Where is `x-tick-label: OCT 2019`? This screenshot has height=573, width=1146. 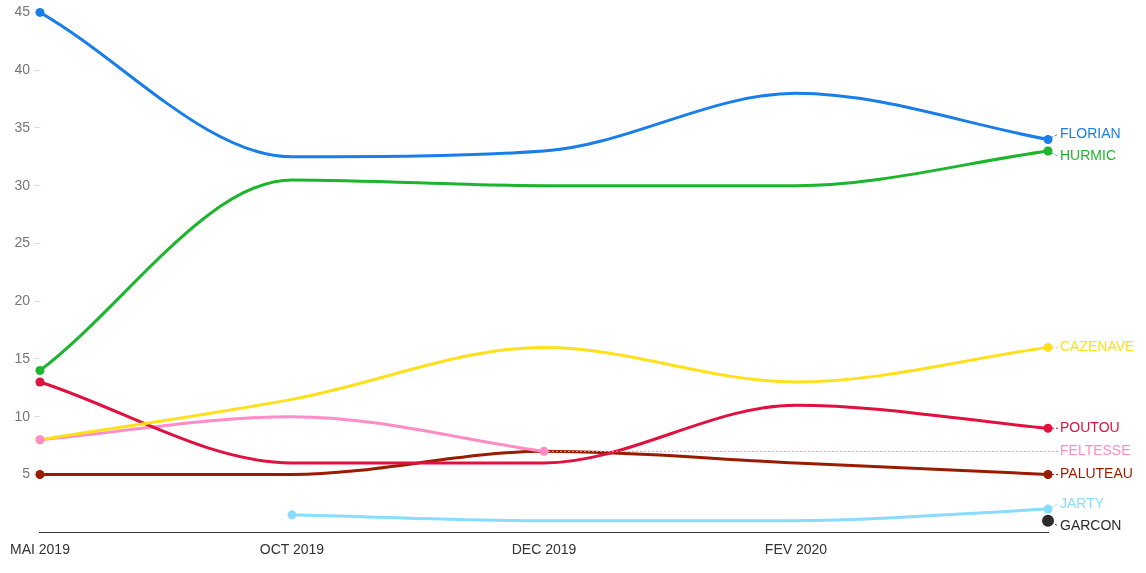
x-tick-label: OCT 2019 is located at coordinates (292, 549).